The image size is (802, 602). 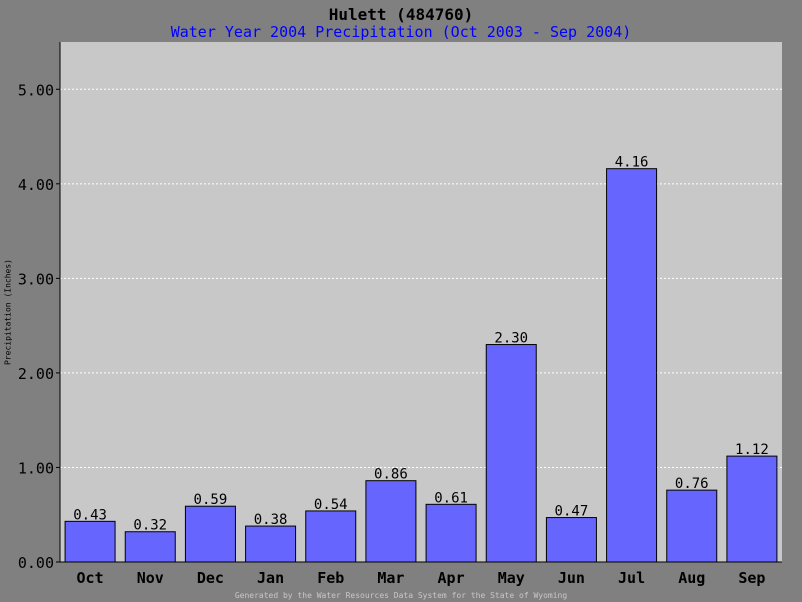 I want to click on bar-jan, so click(x=271, y=544).